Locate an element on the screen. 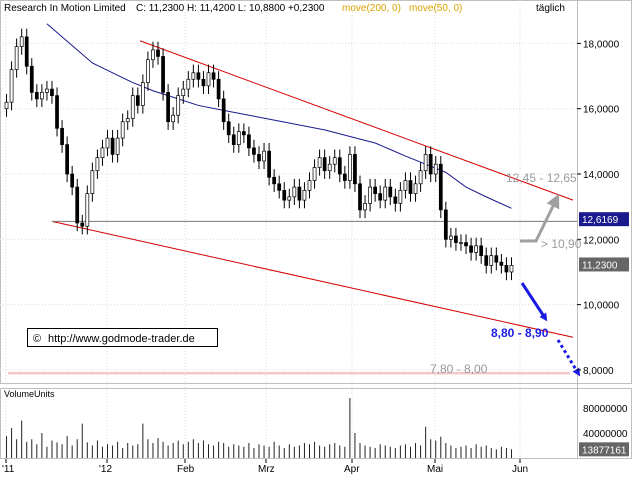 This screenshot has height=482, width=632. copyright-symbol: © is located at coordinates (37, 339).